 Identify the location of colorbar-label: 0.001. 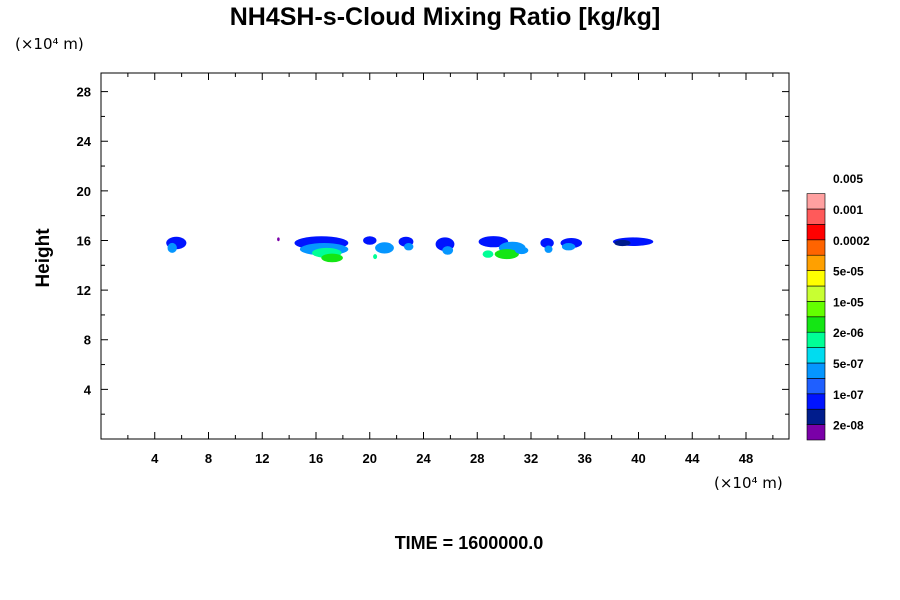
(848, 210).